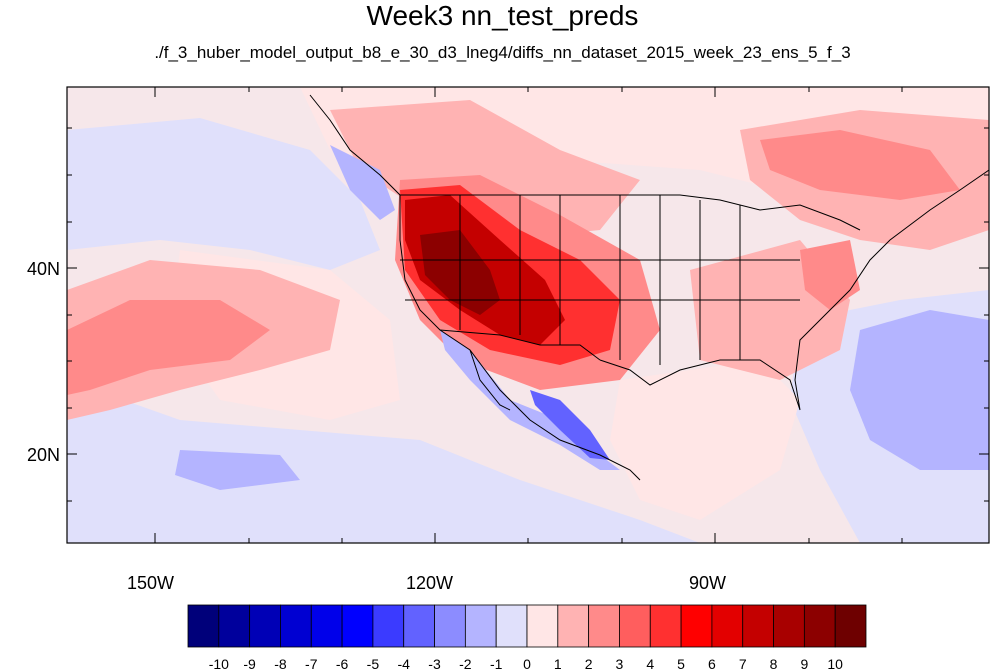  Describe the element at coordinates (830, 275) in the screenshot. I see `midatlantic-mid-red-region` at that location.